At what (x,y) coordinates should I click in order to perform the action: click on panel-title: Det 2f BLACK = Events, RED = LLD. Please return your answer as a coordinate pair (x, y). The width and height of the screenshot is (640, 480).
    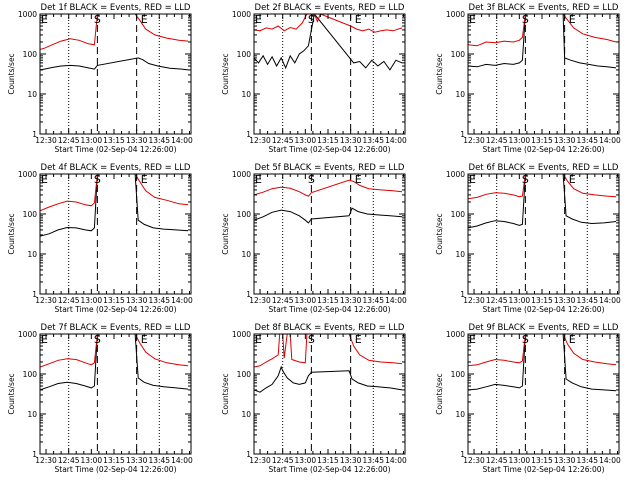
    Looking at the image, I should click on (330, 8).